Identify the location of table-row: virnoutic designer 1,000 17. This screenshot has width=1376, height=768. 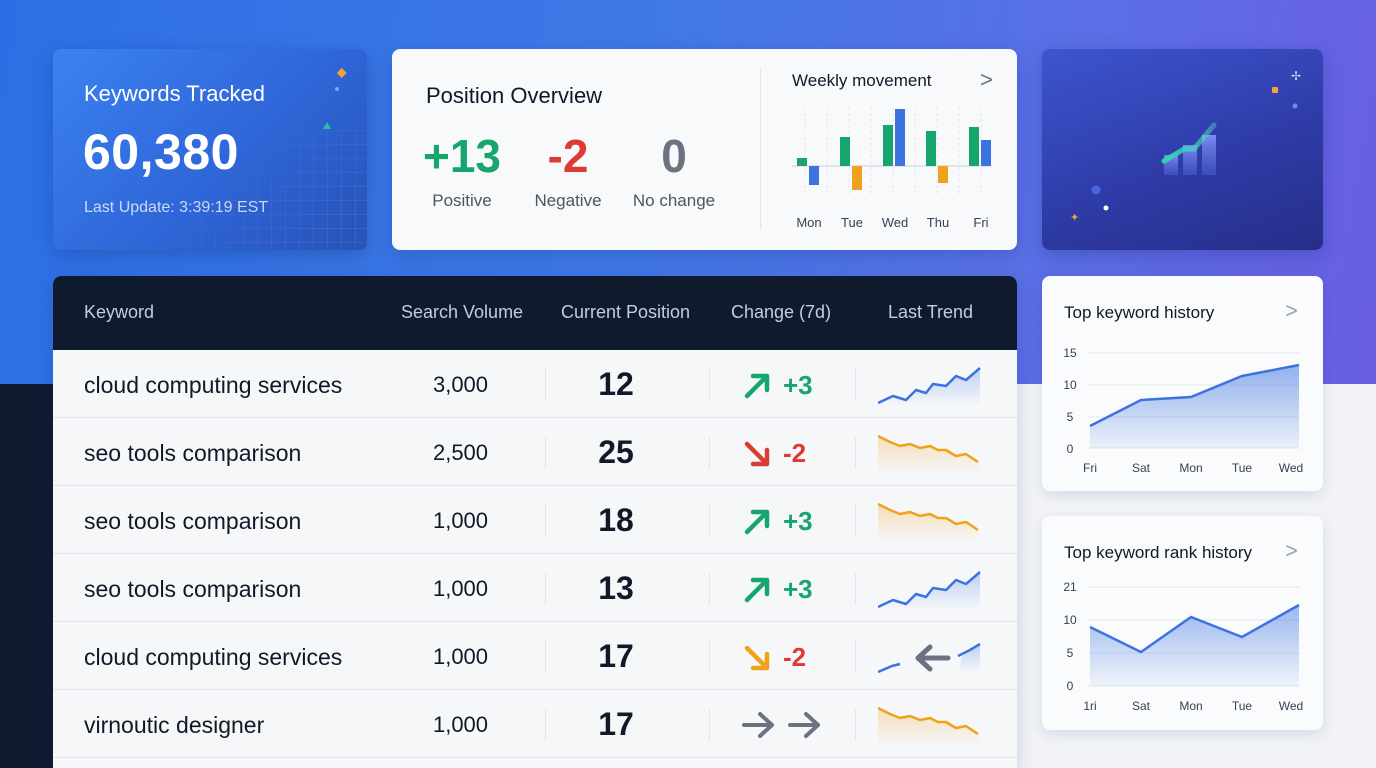
(535, 724).